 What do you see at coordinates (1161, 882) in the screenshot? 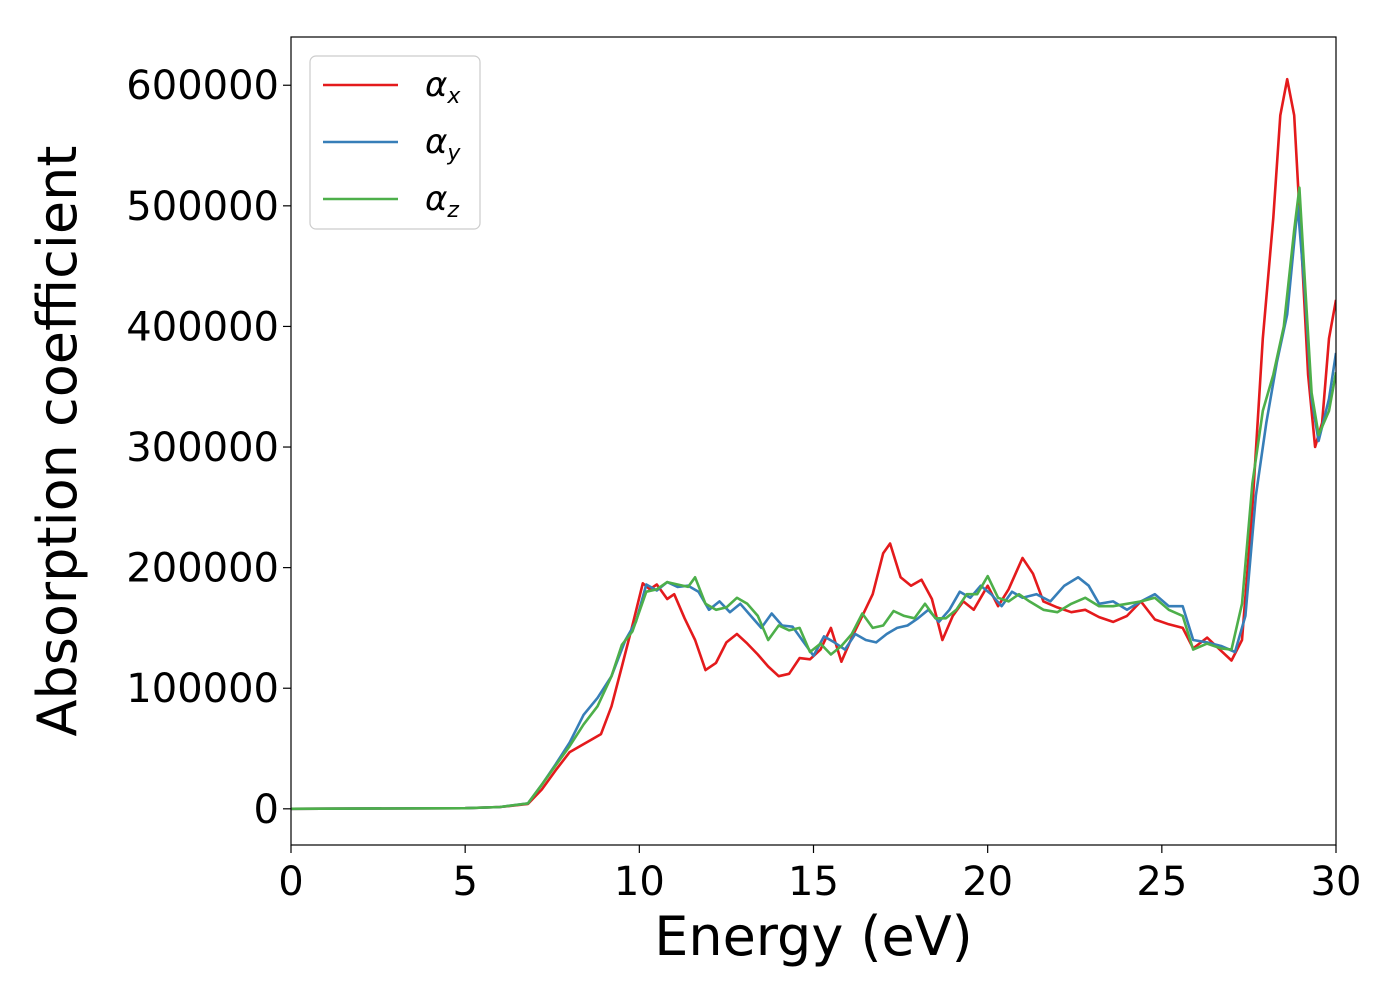
I see `x-tick-label: 25` at bounding box center [1161, 882].